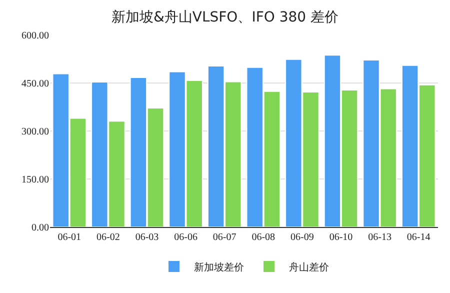 The image size is (450, 293). What do you see at coordinates (380, 237) in the screenshot?
I see `x-tick-label: 06-13` at bounding box center [380, 237].